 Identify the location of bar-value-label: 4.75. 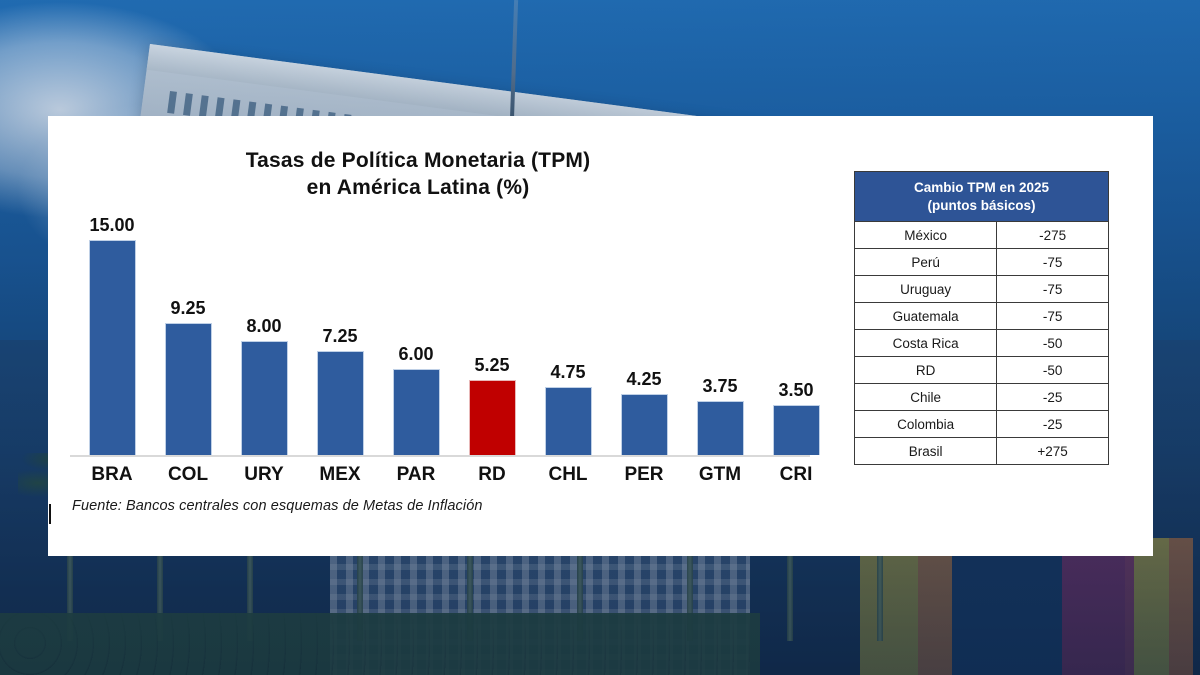
(568, 372).